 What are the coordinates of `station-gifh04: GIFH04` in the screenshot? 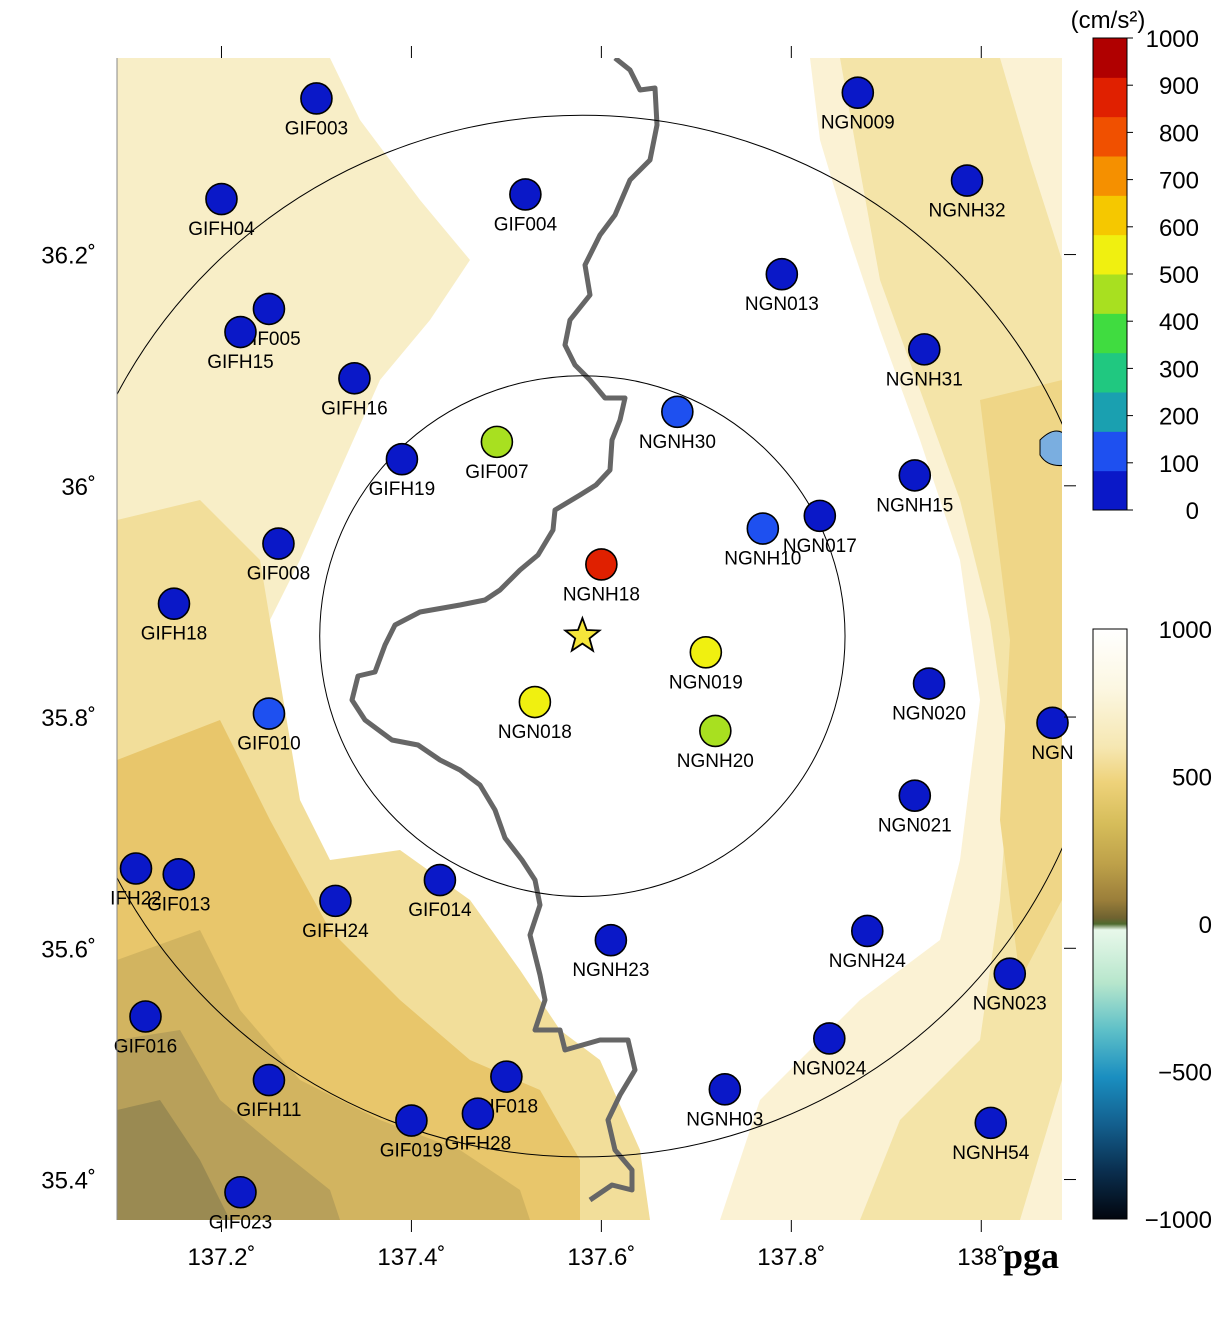 It's located at (221, 211).